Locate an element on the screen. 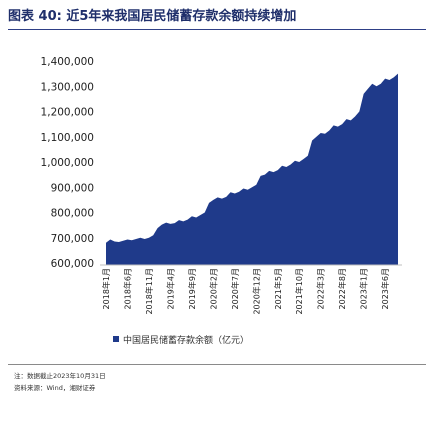  y-tick-label: 1,100,000 is located at coordinates (67, 138).